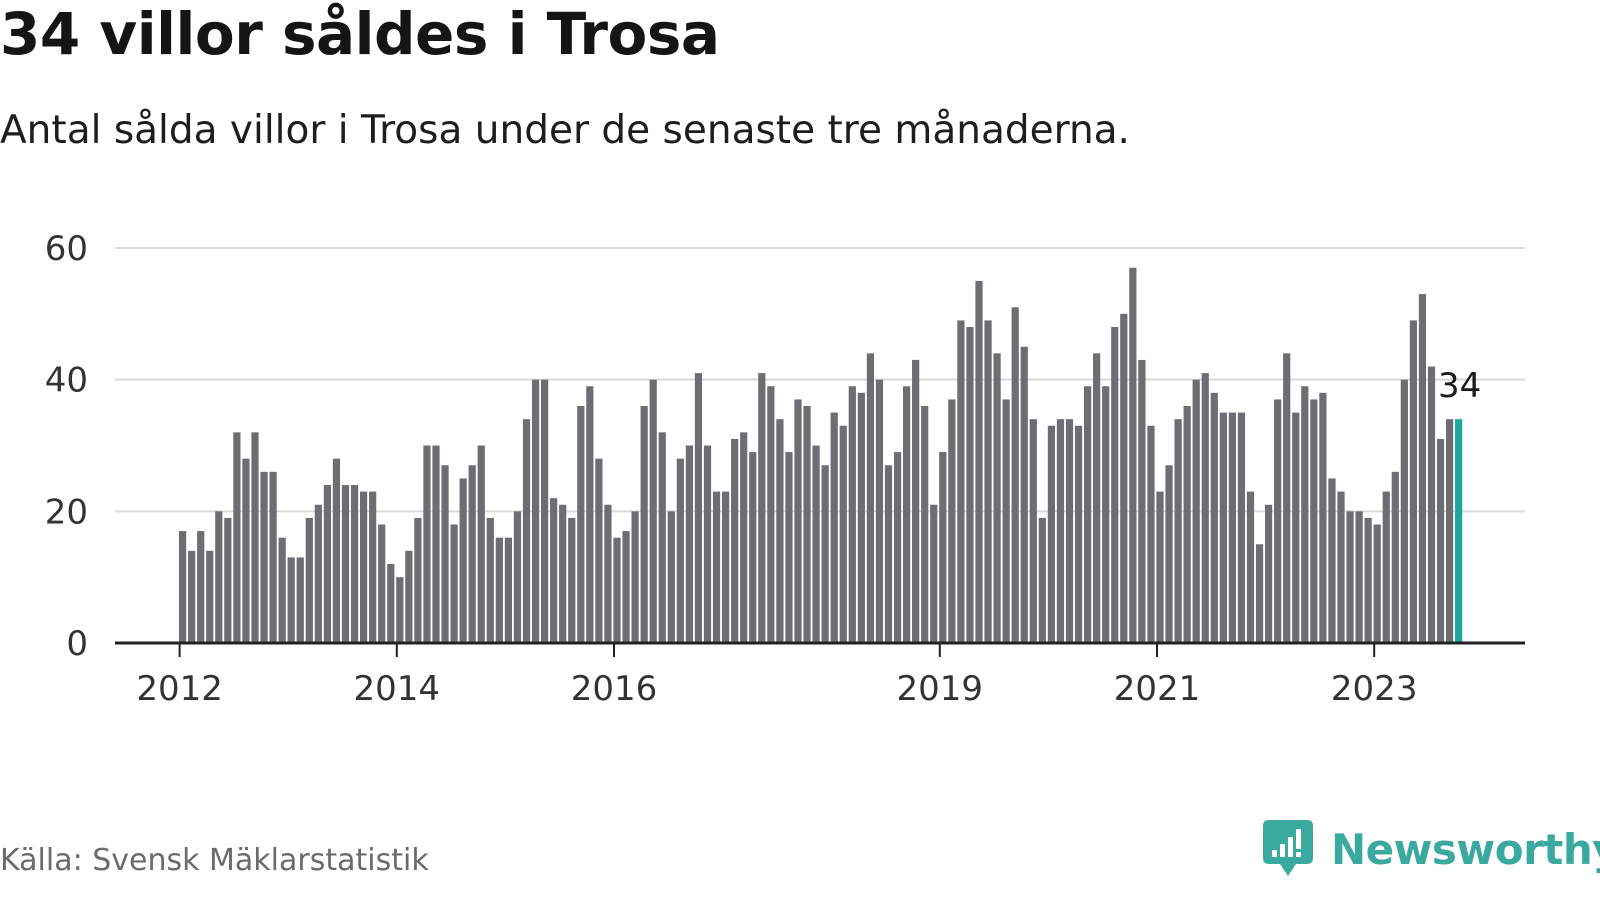  Describe the element at coordinates (397, 689) in the screenshot. I see `x-tick-label: 2014` at that location.